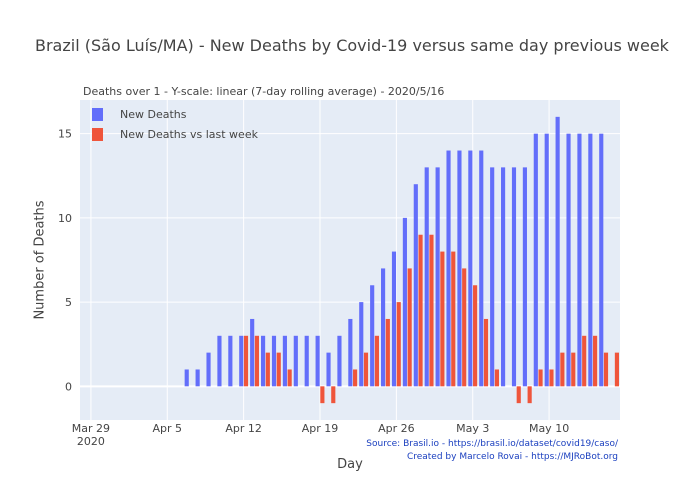 The width and height of the screenshot is (700, 500). What do you see at coordinates (97, 134) in the screenshot?
I see `legend-swatch-vs-last-week` at bounding box center [97, 134].